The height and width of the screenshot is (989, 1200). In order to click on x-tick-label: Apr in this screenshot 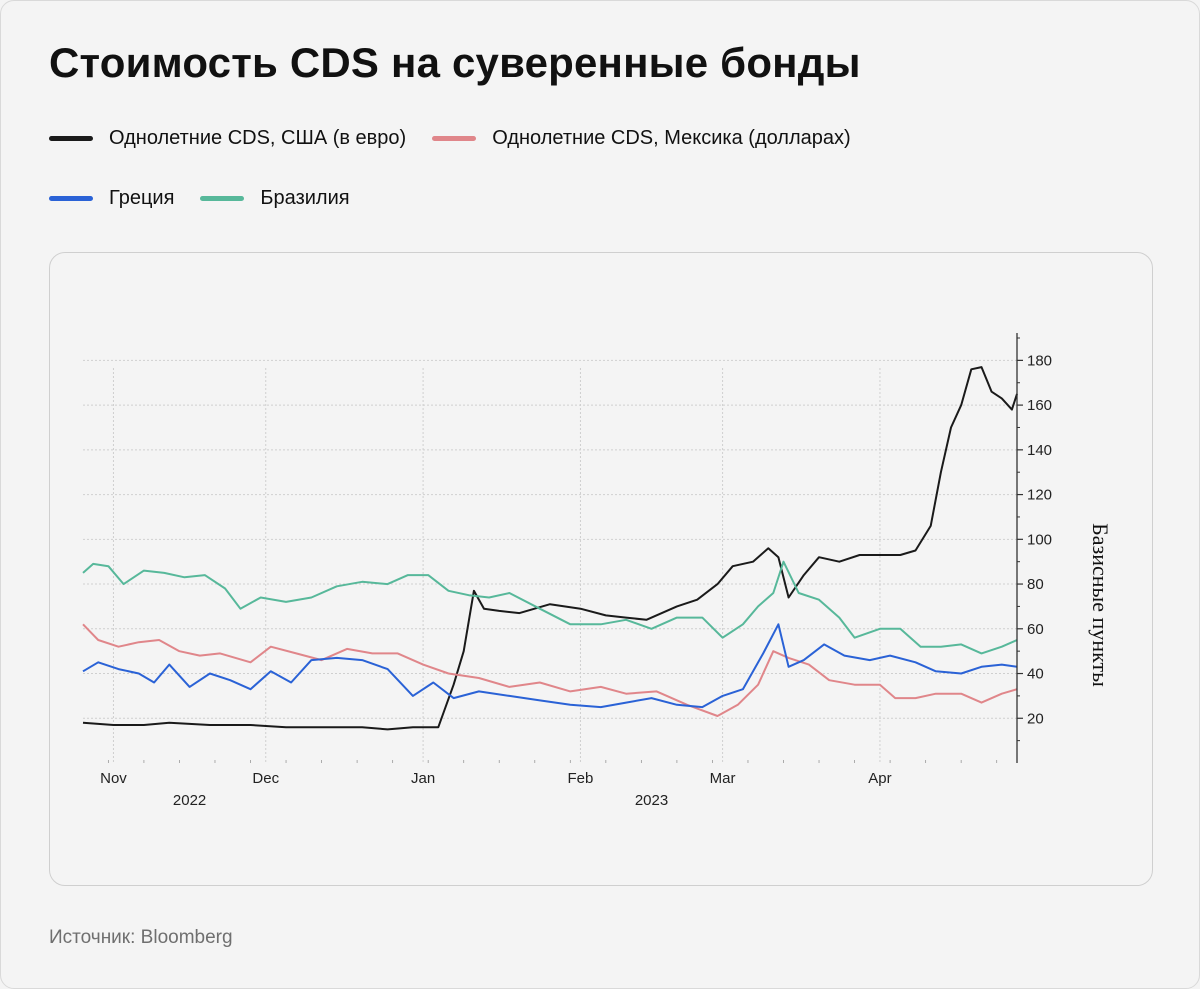, I will do `click(879, 778)`.